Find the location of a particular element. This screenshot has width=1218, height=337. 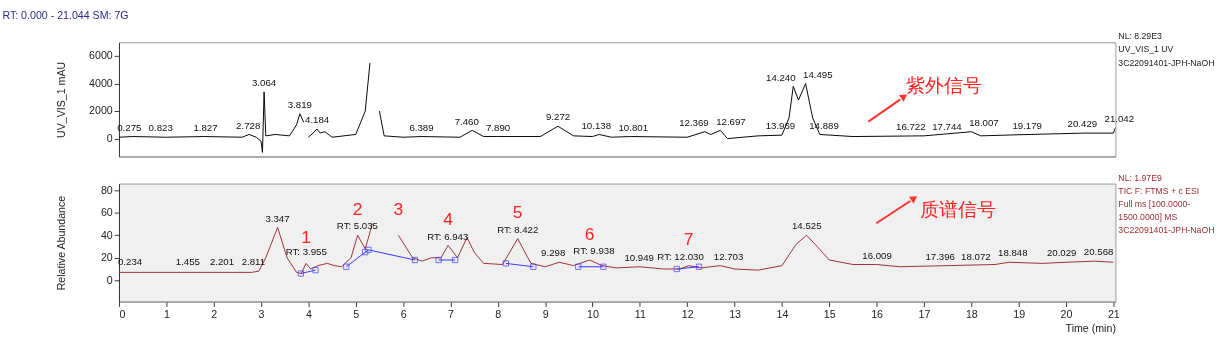

annotation: 3.064 is located at coordinates (264, 83).